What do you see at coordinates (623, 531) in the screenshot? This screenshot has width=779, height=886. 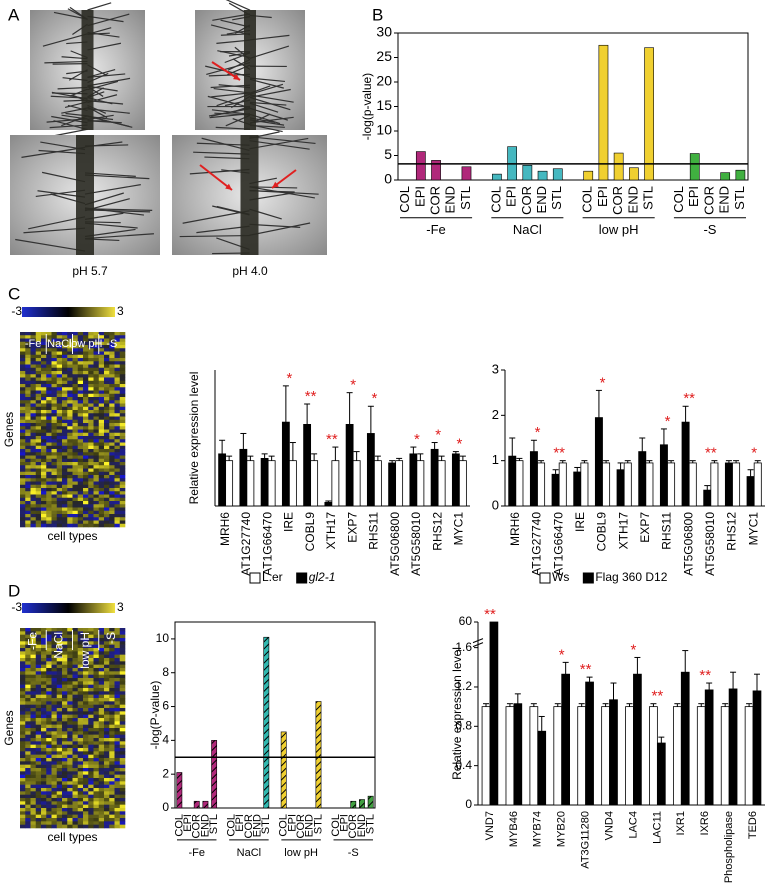 I see `x-tick-label: XTH17` at bounding box center [623, 531].